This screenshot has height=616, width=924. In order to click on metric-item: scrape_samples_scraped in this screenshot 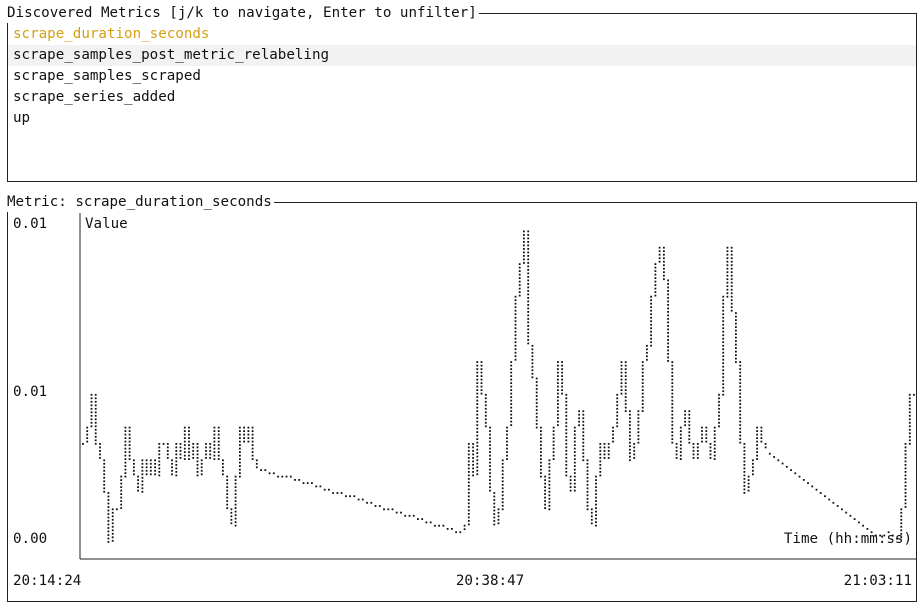, I will do `click(107, 76)`.